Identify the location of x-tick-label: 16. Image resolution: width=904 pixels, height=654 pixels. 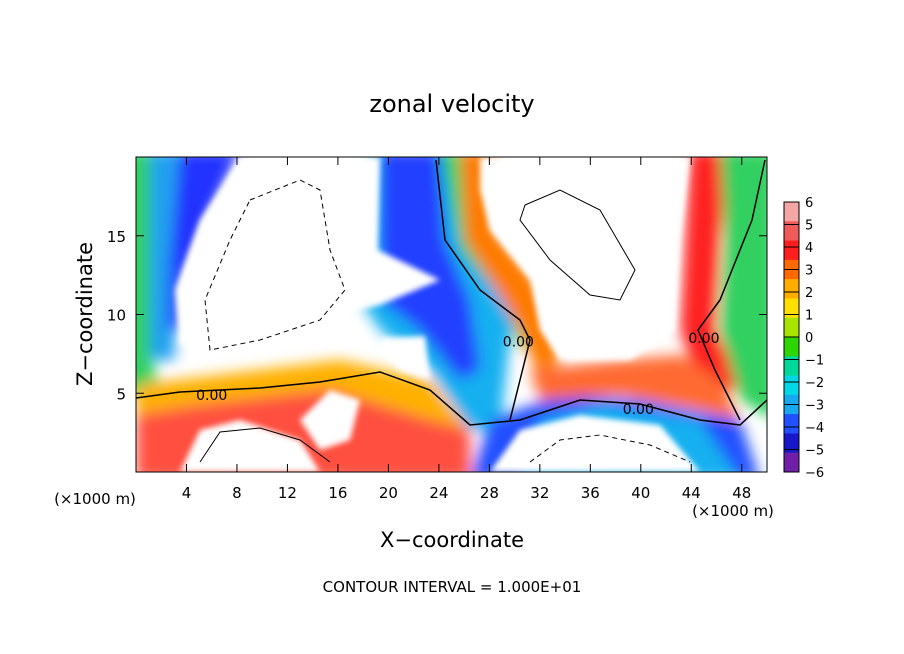
(337, 493).